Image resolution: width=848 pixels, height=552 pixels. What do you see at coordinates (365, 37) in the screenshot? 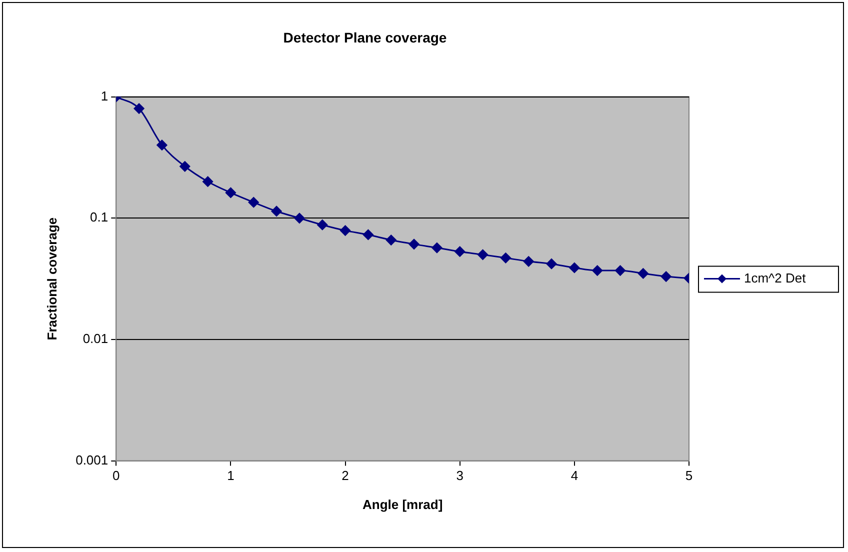
I see `chart-title: Detector Plane coverage` at bounding box center [365, 37].